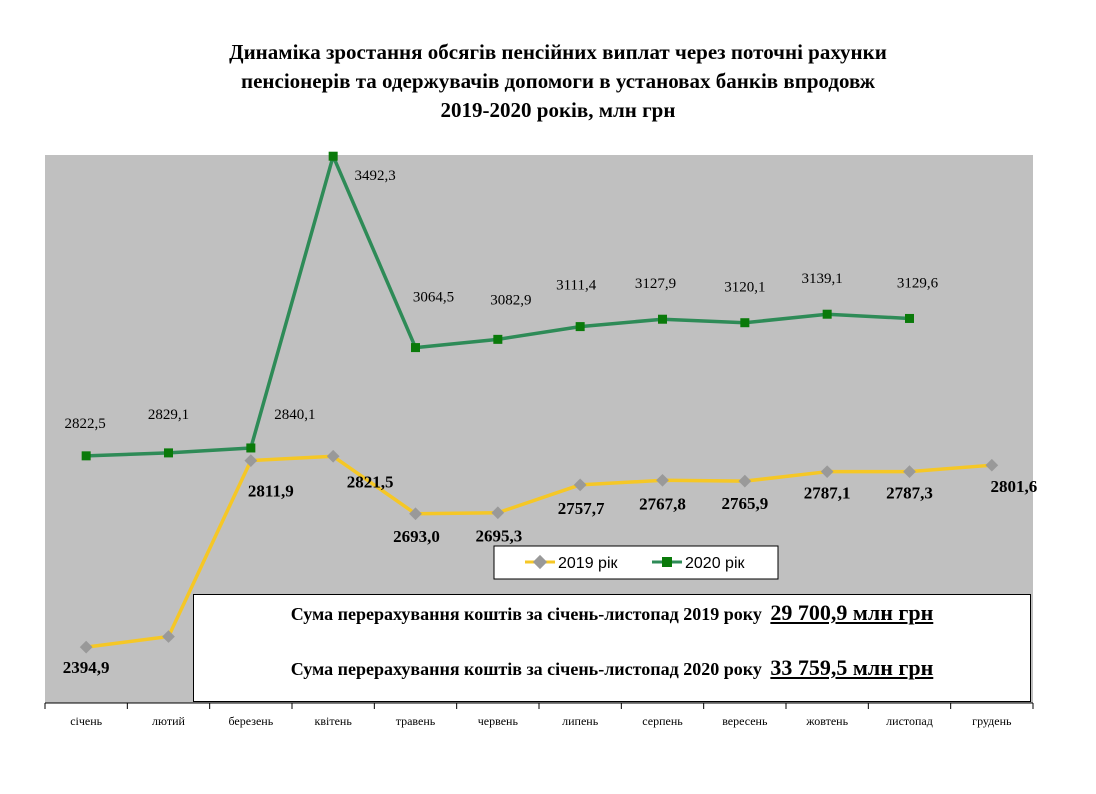  Describe the element at coordinates (250, 721) in the screenshot. I see `x-tick-label: березень` at that location.